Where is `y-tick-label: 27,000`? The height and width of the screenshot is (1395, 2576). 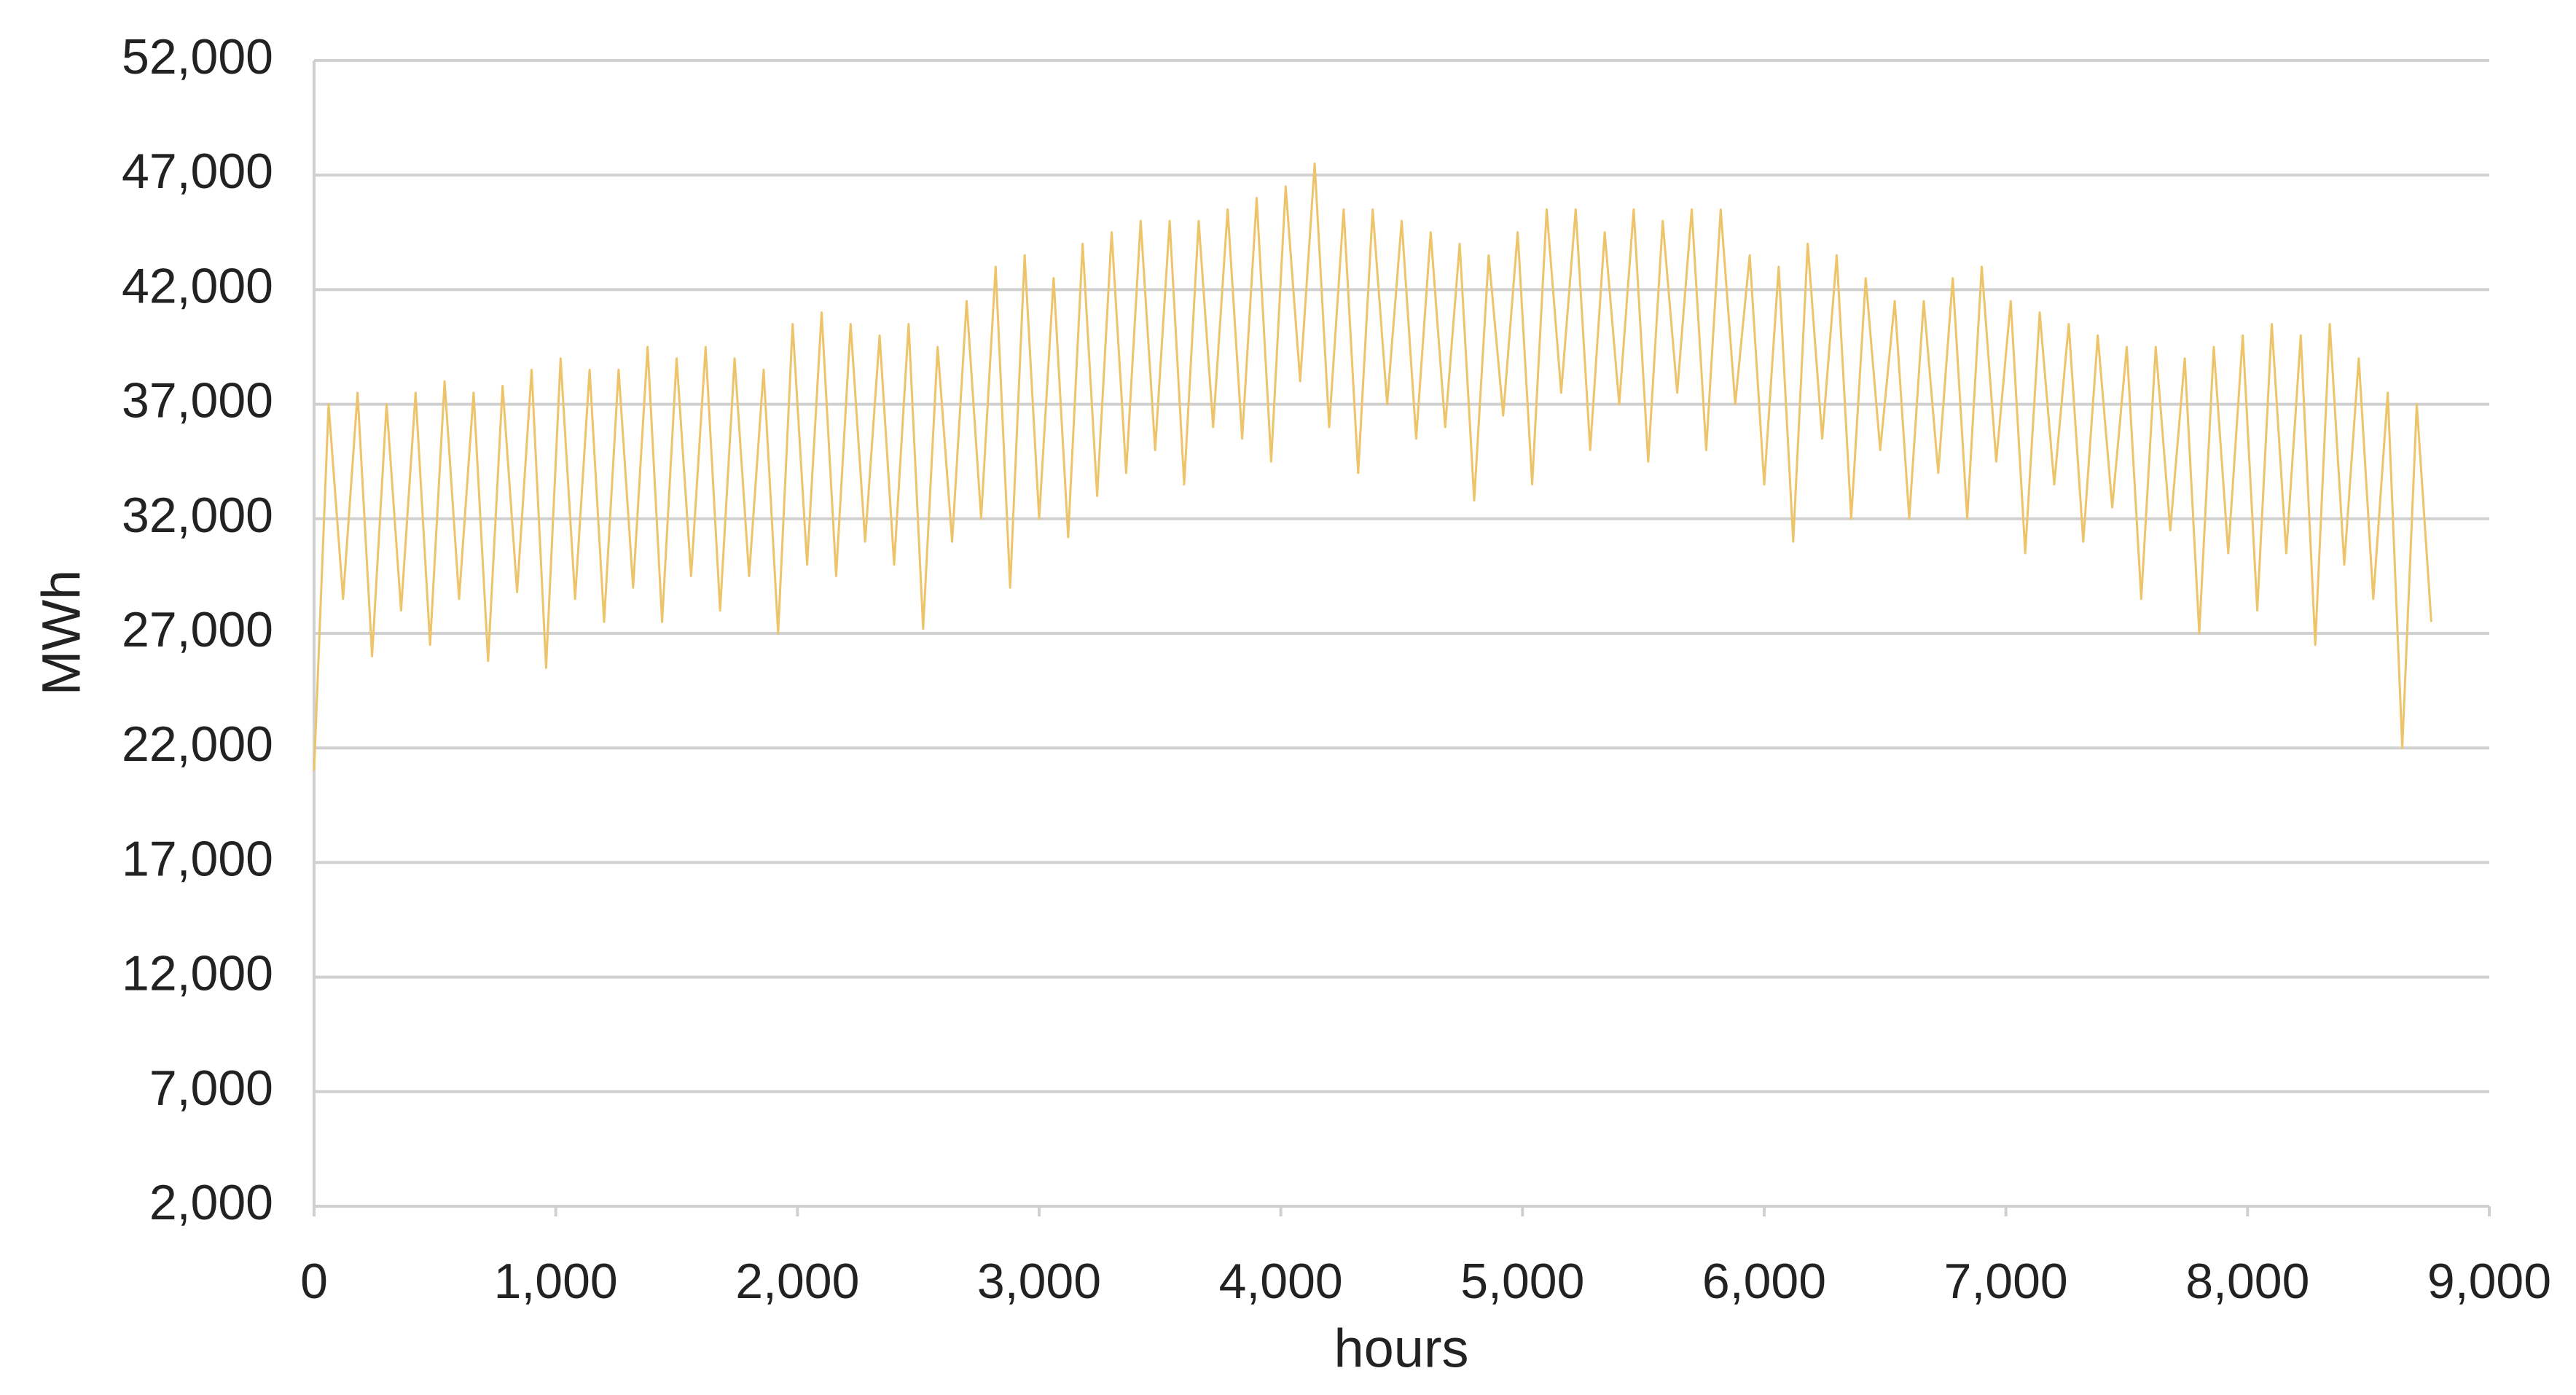 y-tick-label: 27,000 is located at coordinates (197, 629).